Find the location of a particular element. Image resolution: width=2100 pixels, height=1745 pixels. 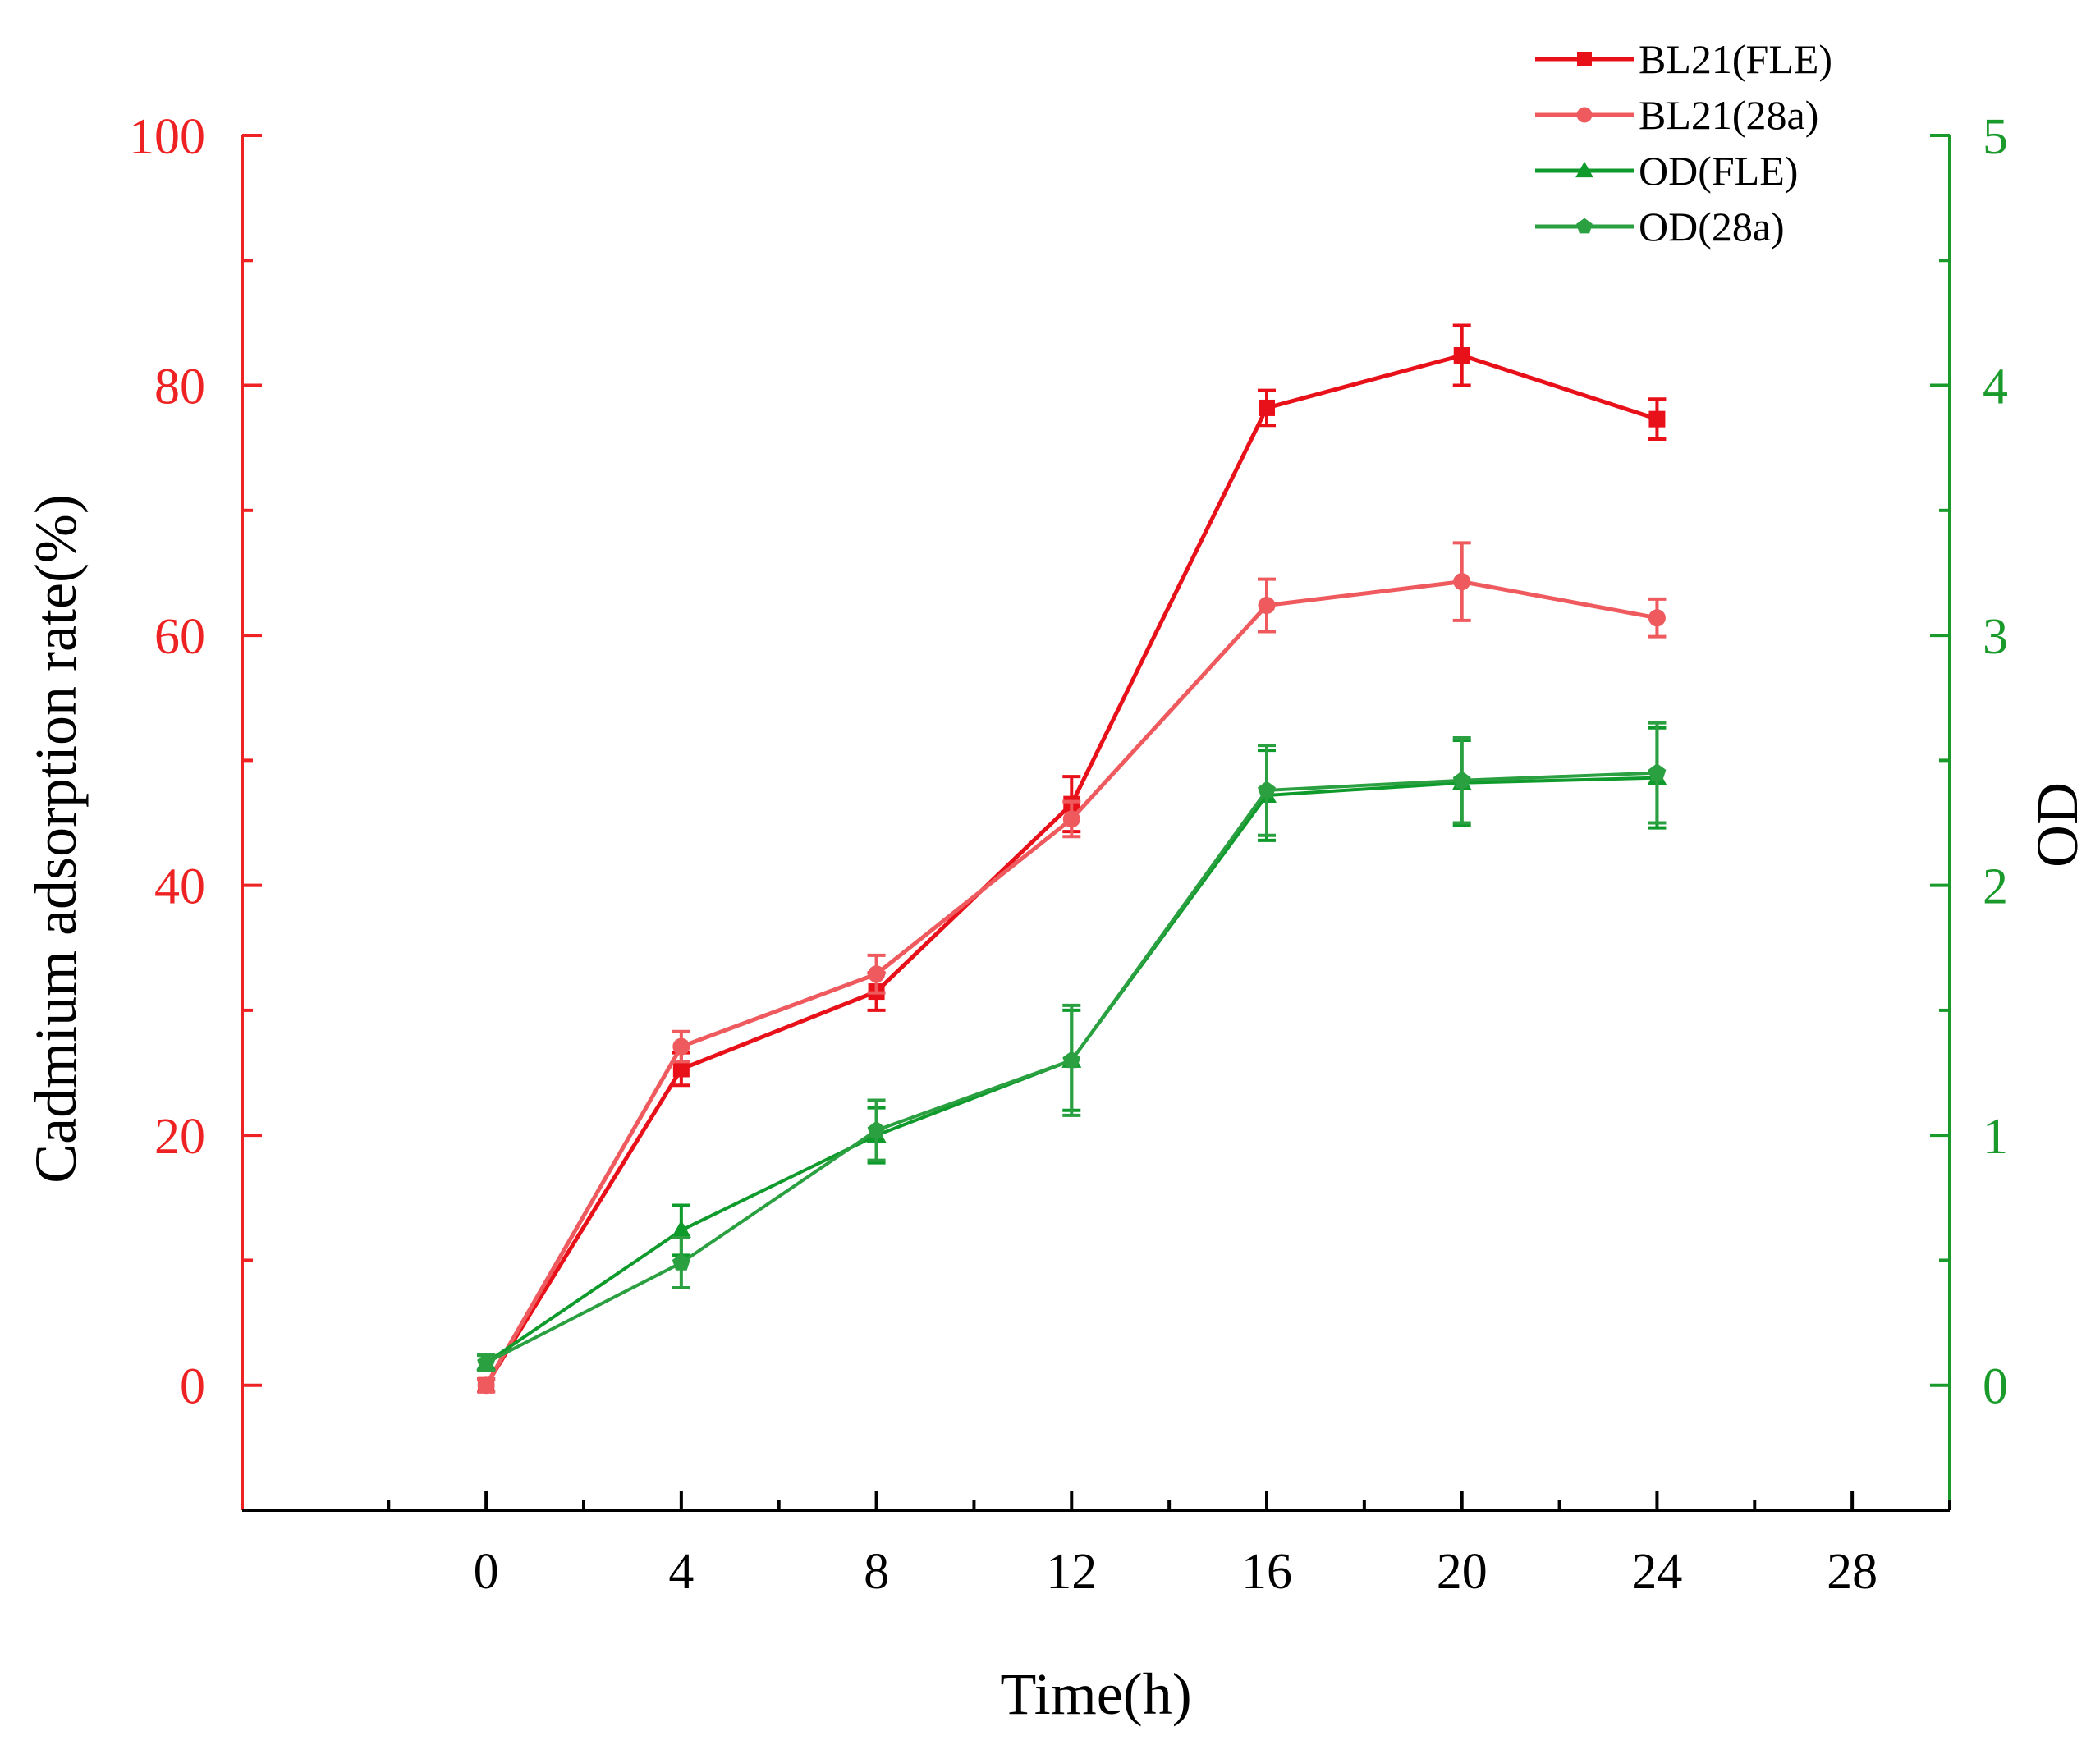

x-tick-label: 24 is located at coordinates (1657, 1572).